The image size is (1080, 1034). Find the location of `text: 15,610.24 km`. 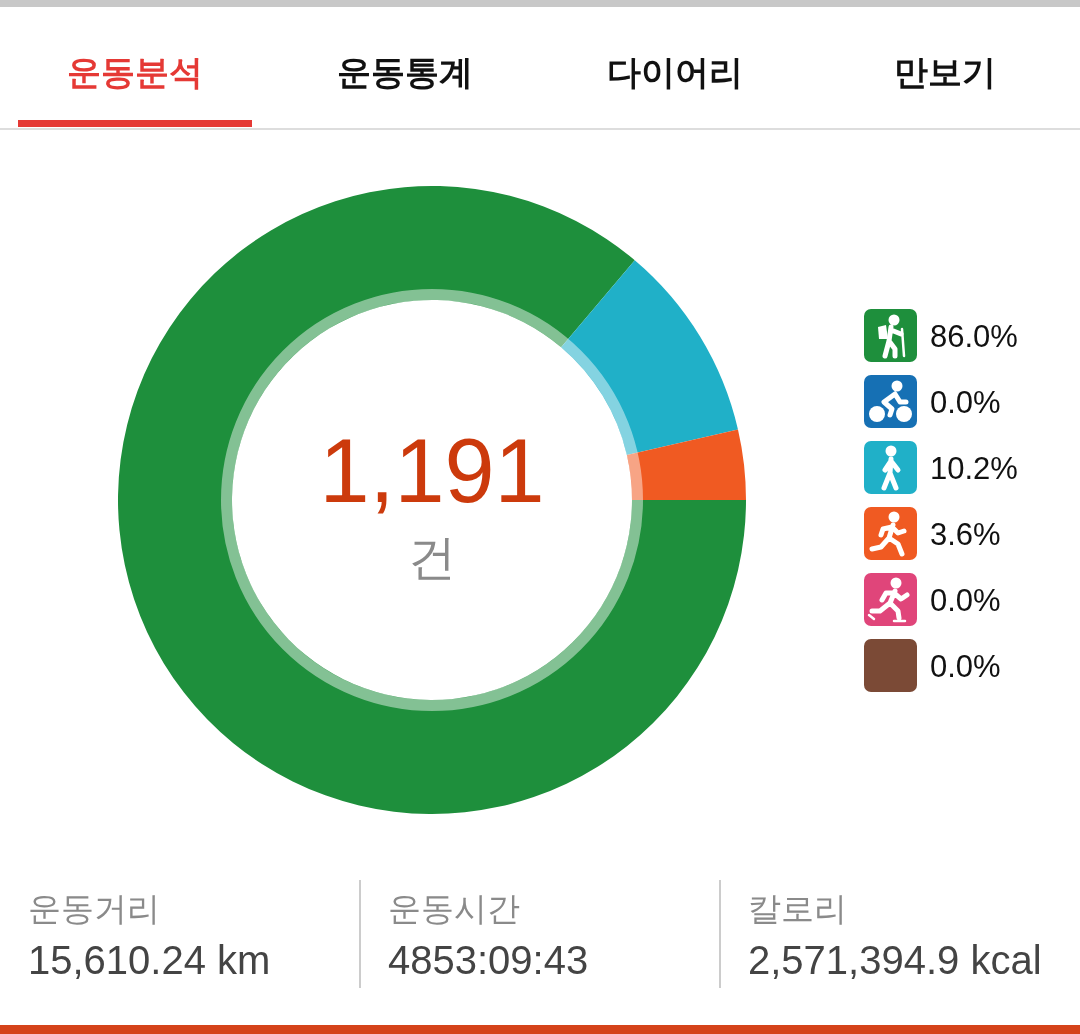

text: 15,610.24 km is located at coordinates (149, 960).